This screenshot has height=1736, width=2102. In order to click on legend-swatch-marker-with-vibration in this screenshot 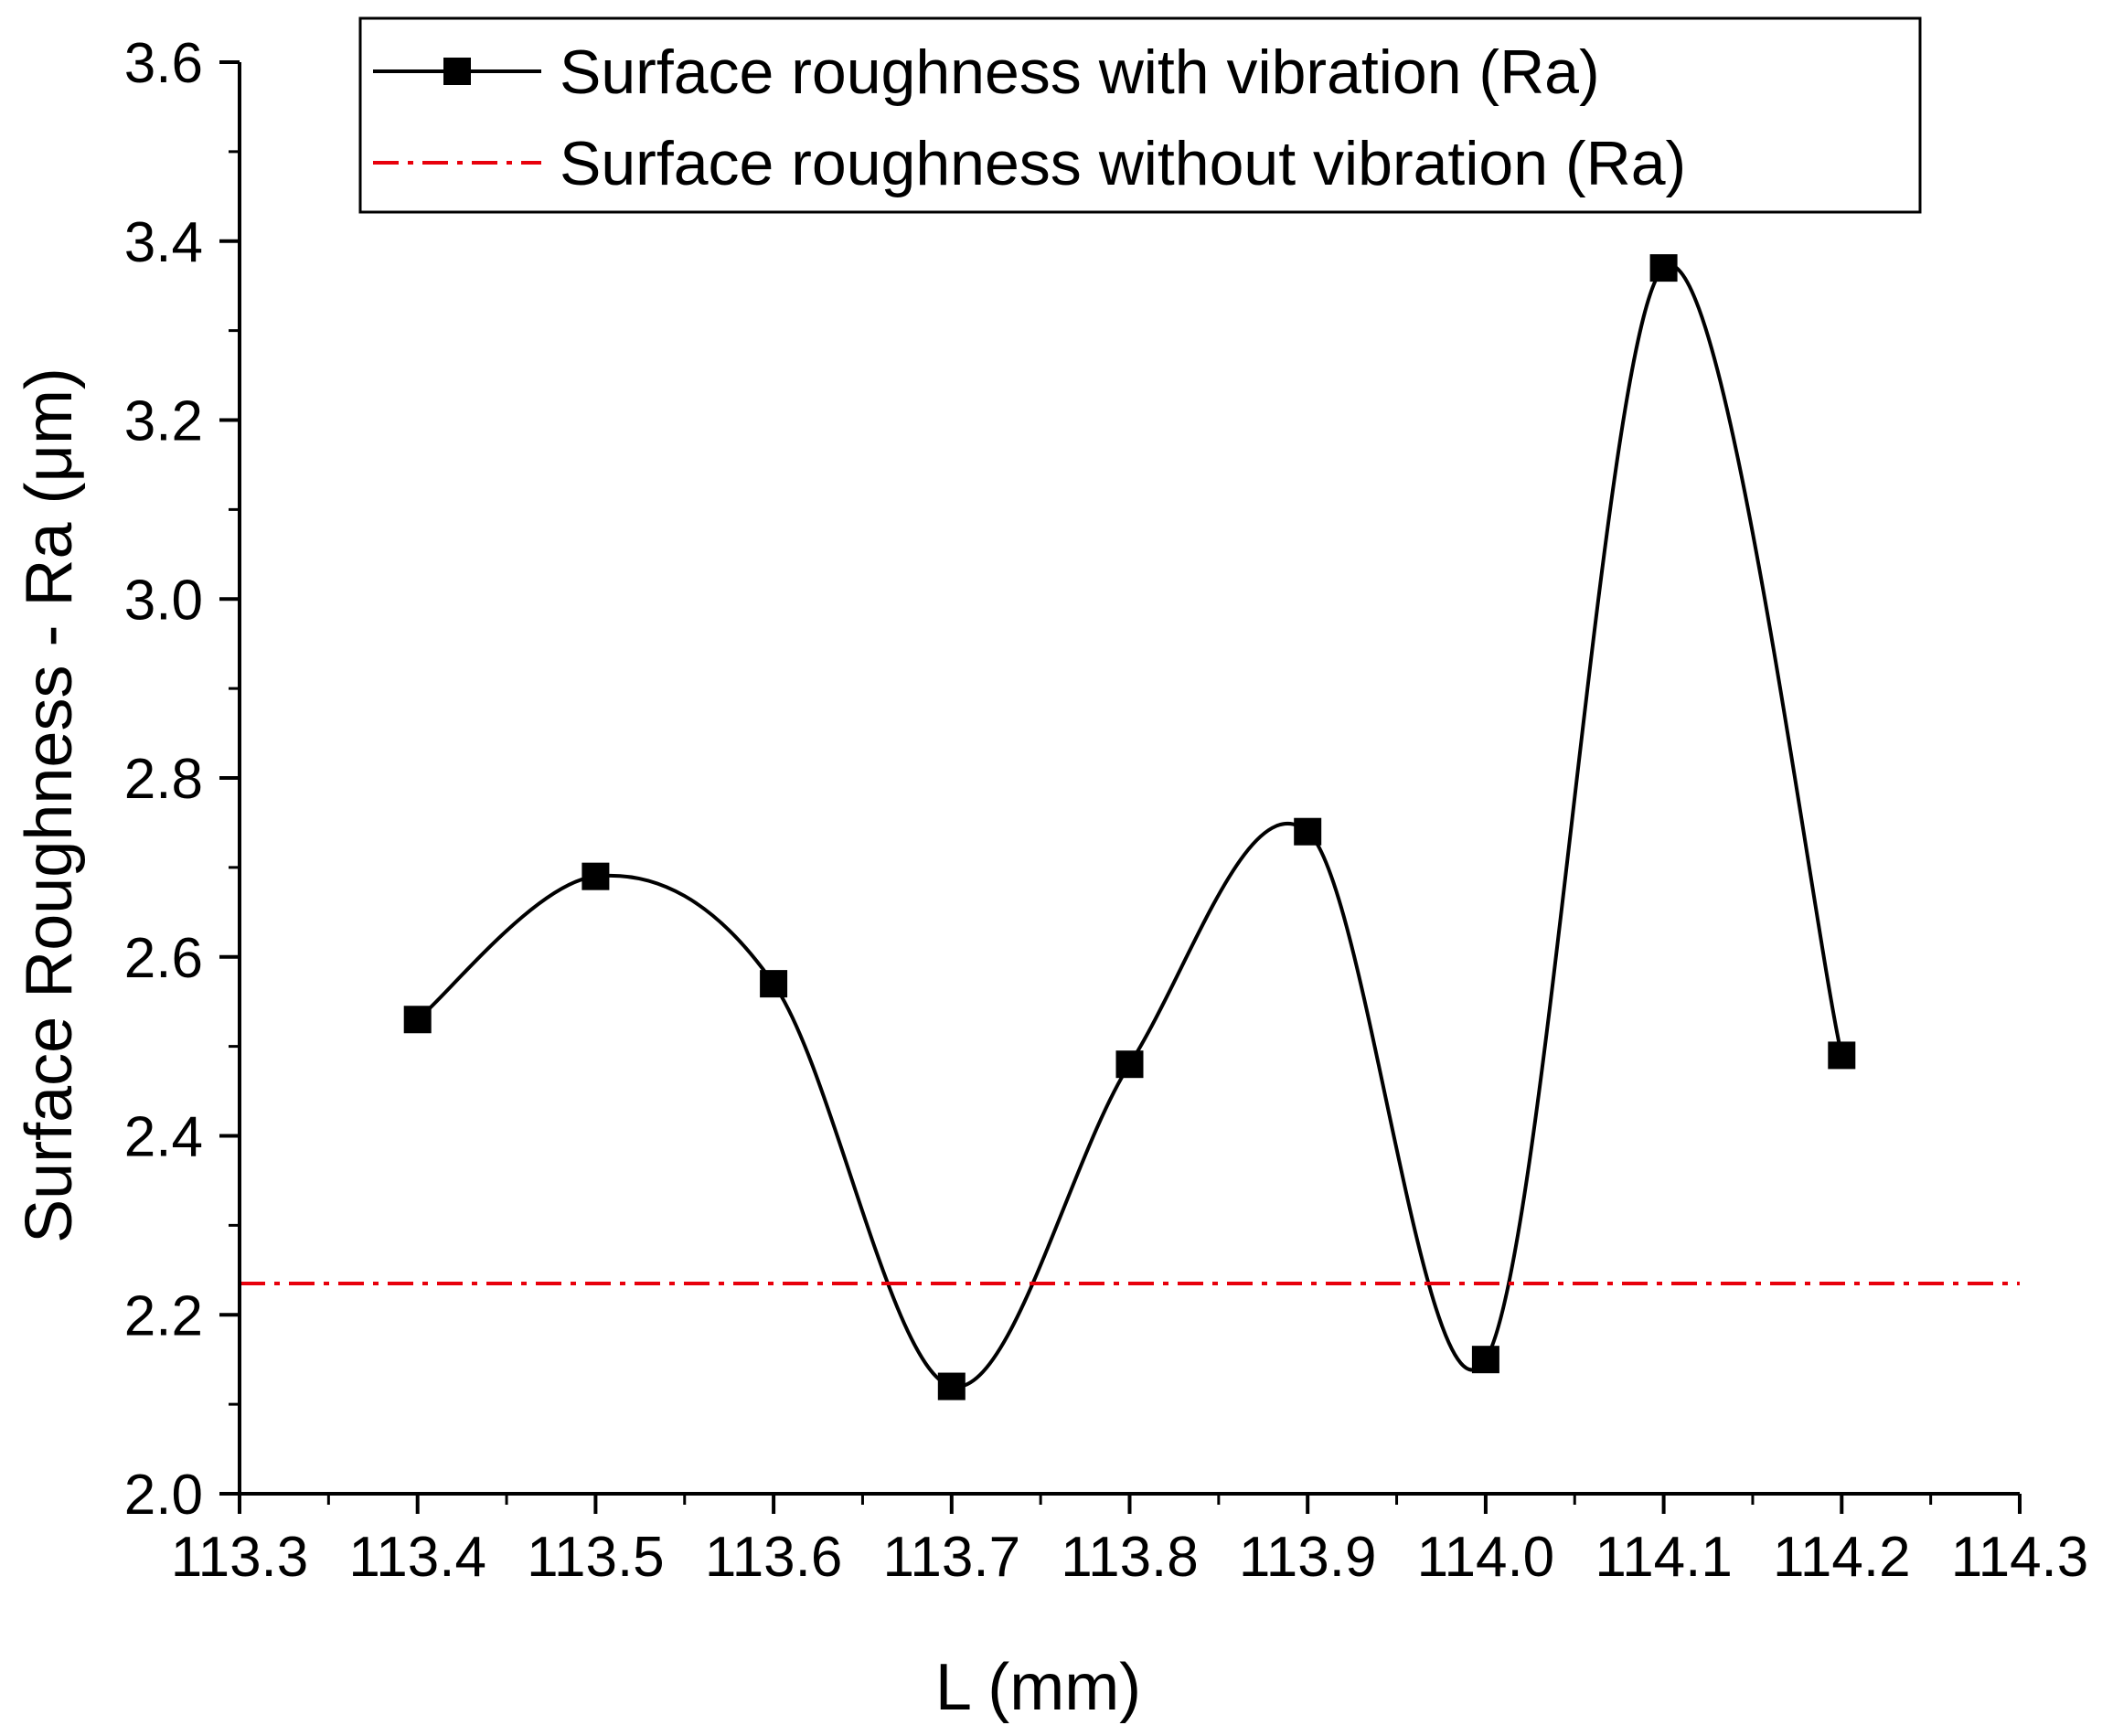, I will do `click(457, 71)`.